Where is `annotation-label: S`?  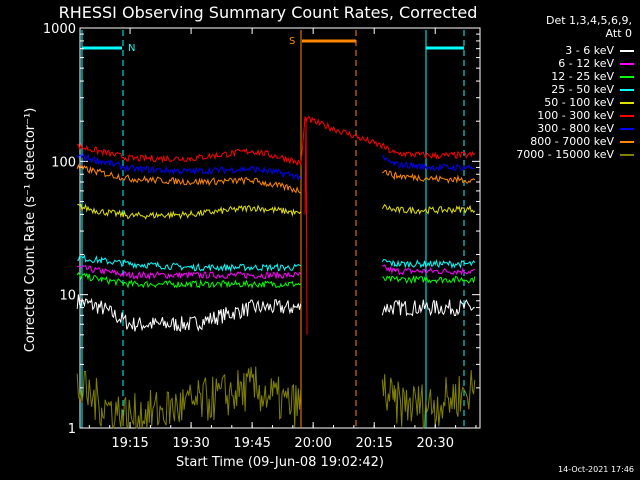 annotation-label: S is located at coordinates (292, 41).